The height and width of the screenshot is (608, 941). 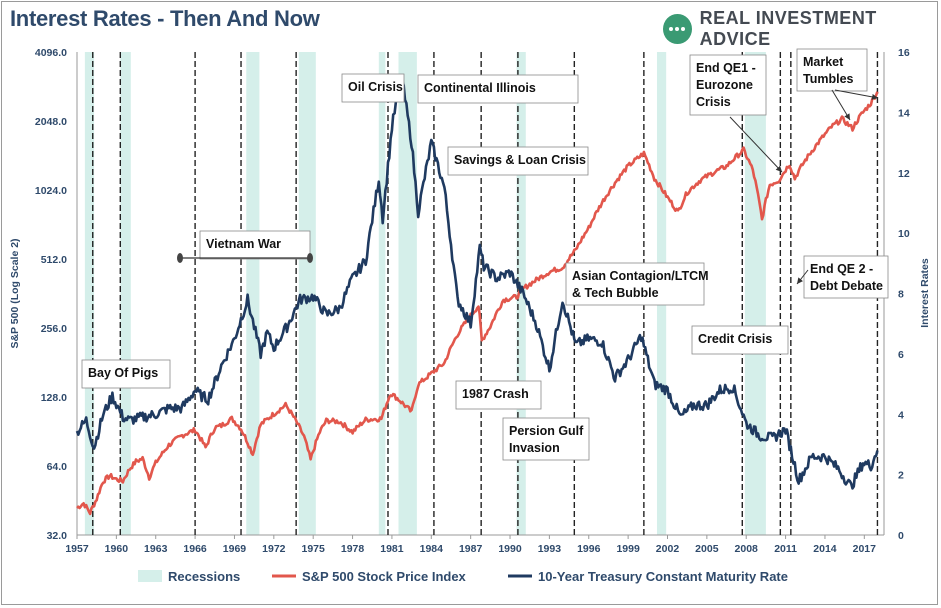 What do you see at coordinates (726, 68) in the screenshot?
I see `annotation-text: End QE1 -` at bounding box center [726, 68].